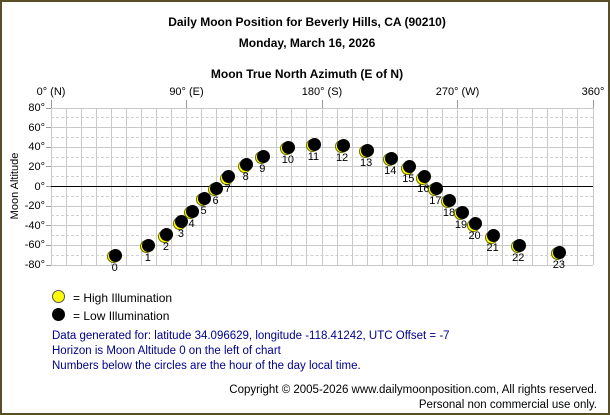 The height and width of the screenshot is (415, 610). What do you see at coordinates (191, 223) in the screenshot?
I see `hour-label: 4` at bounding box center [191, 223].